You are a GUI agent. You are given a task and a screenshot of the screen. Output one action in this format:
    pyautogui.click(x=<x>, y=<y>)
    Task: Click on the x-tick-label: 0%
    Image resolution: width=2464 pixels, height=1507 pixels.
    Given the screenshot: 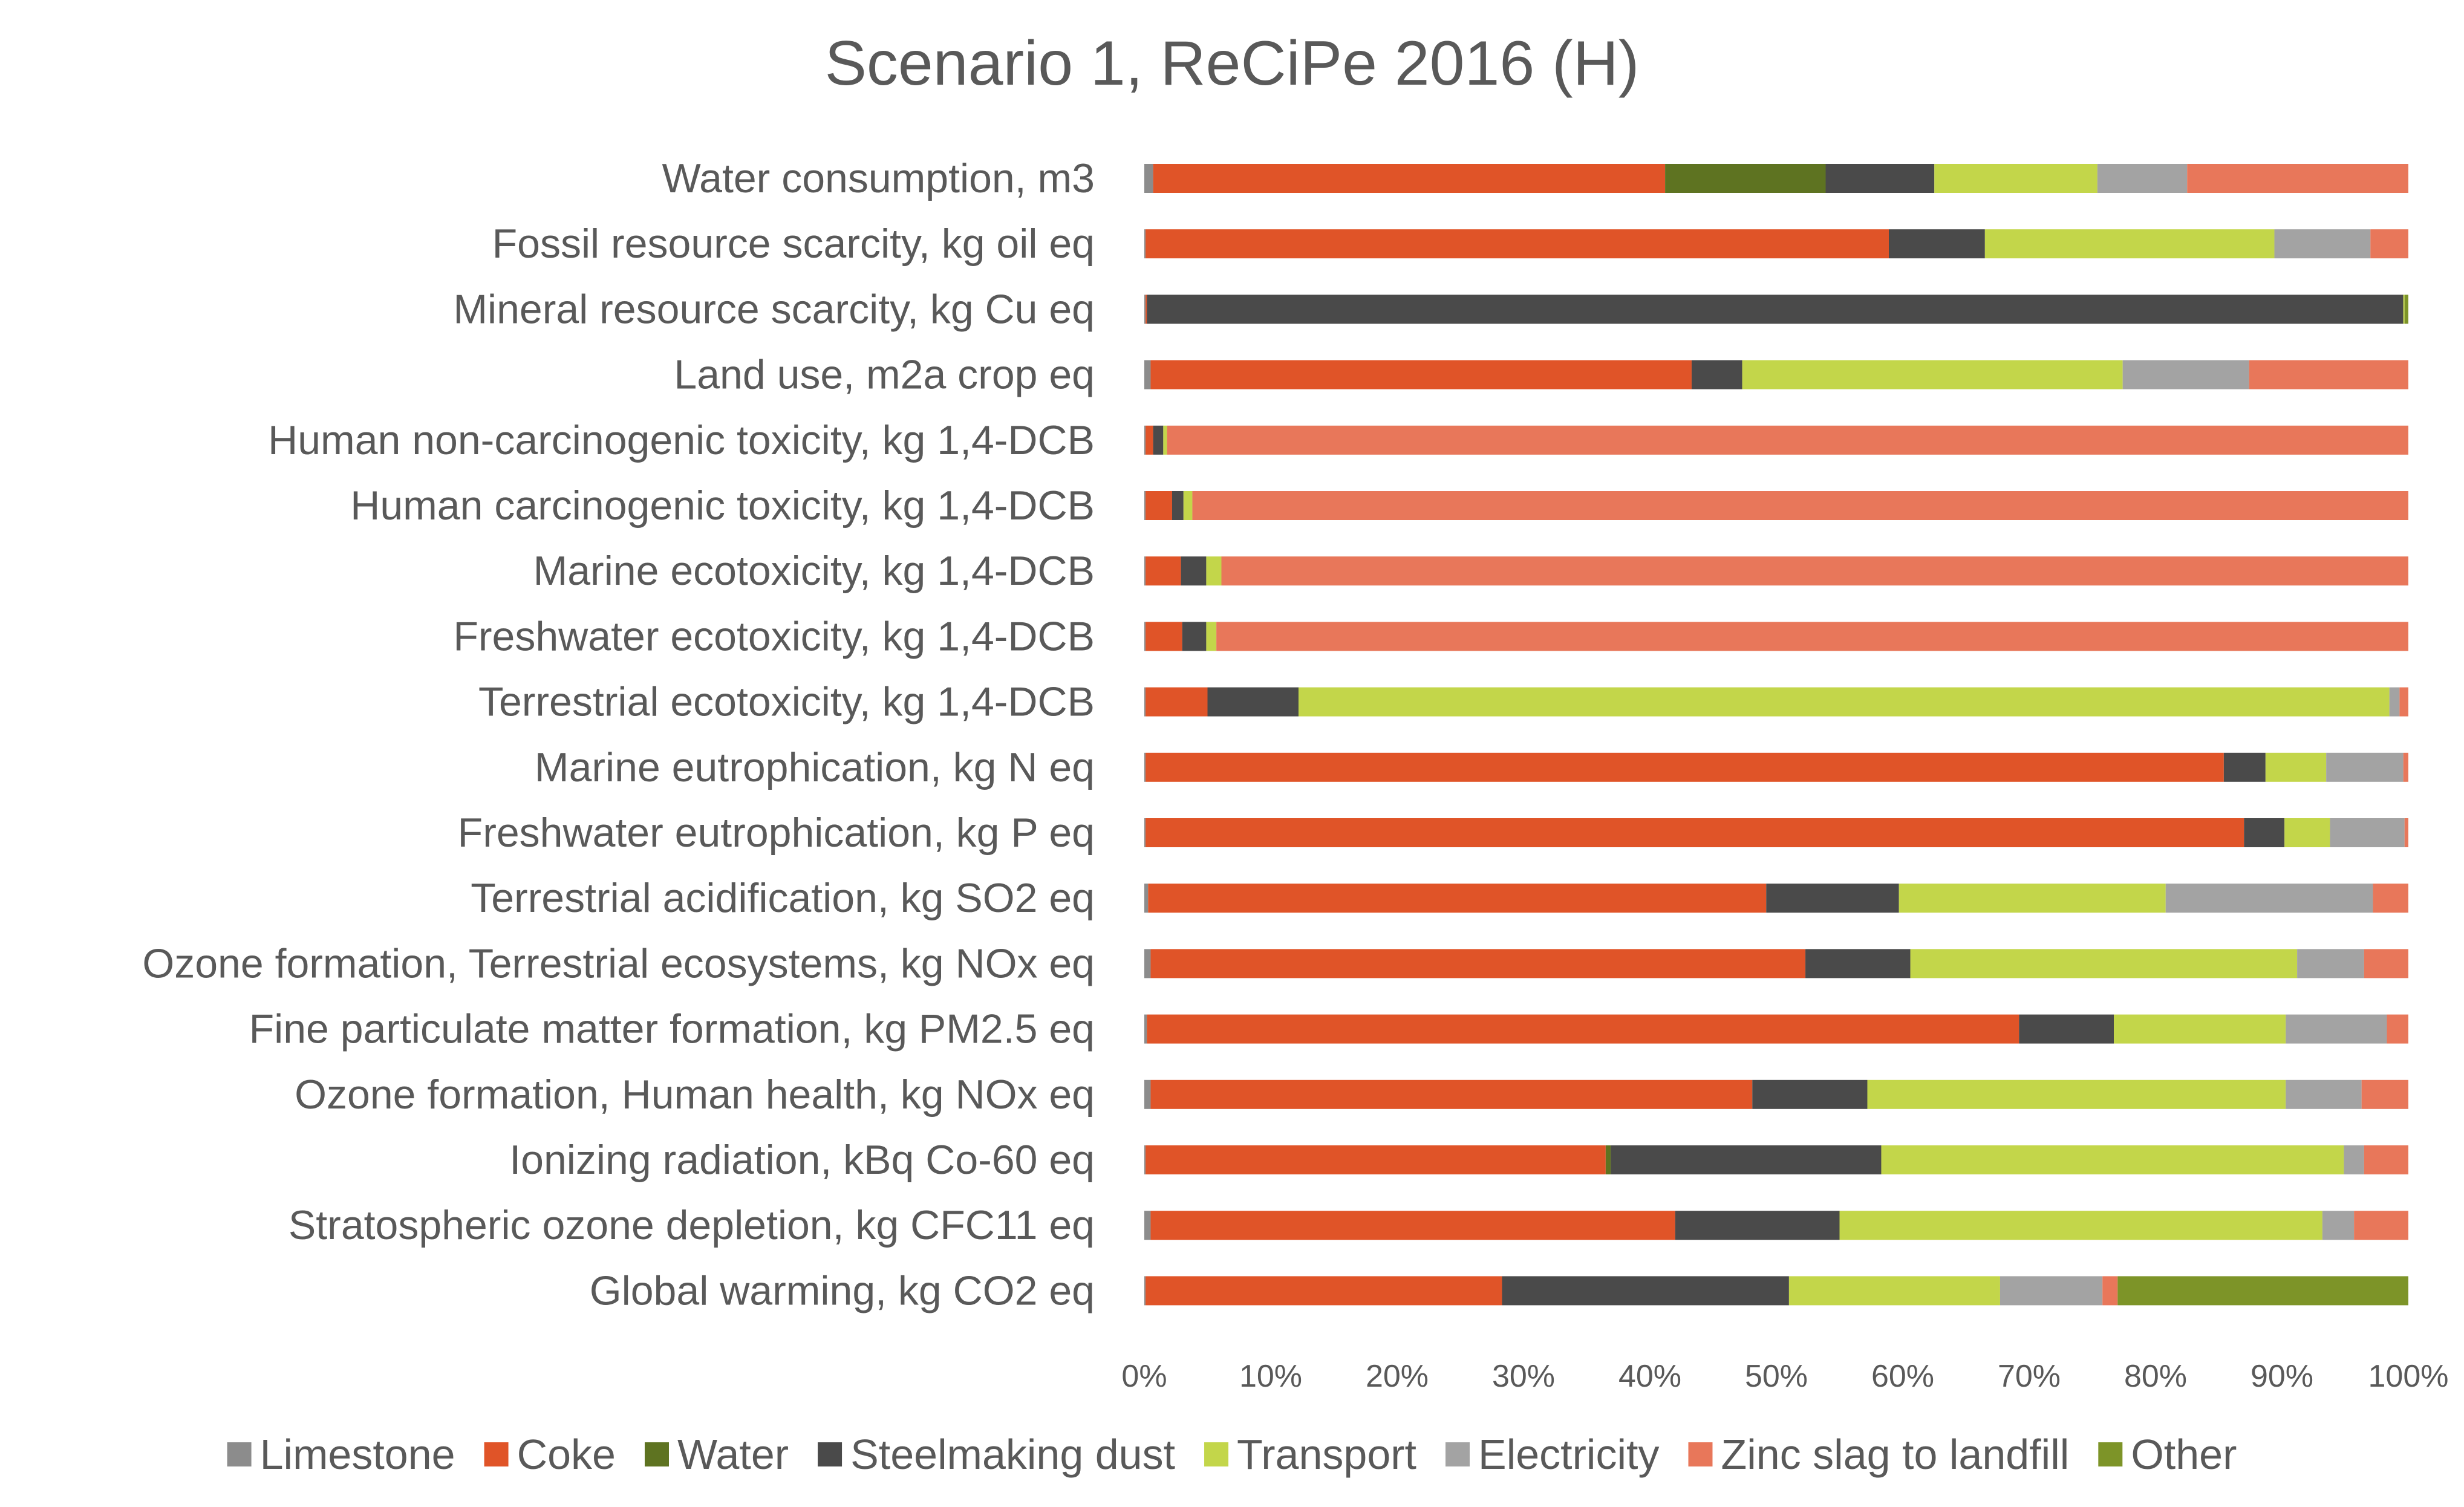 What is the action you would take?
    pyautogui.click(x=1144, y=1376)
    